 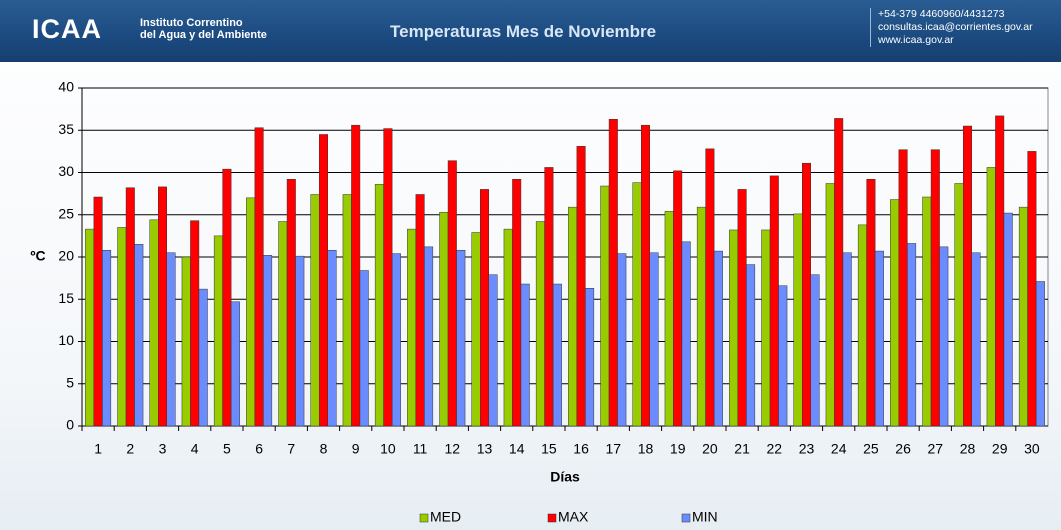 What do you see at coordinates (259, 449) in the screenshot?
I see `x-tick-label: 6` at bounding box center [259, 449].